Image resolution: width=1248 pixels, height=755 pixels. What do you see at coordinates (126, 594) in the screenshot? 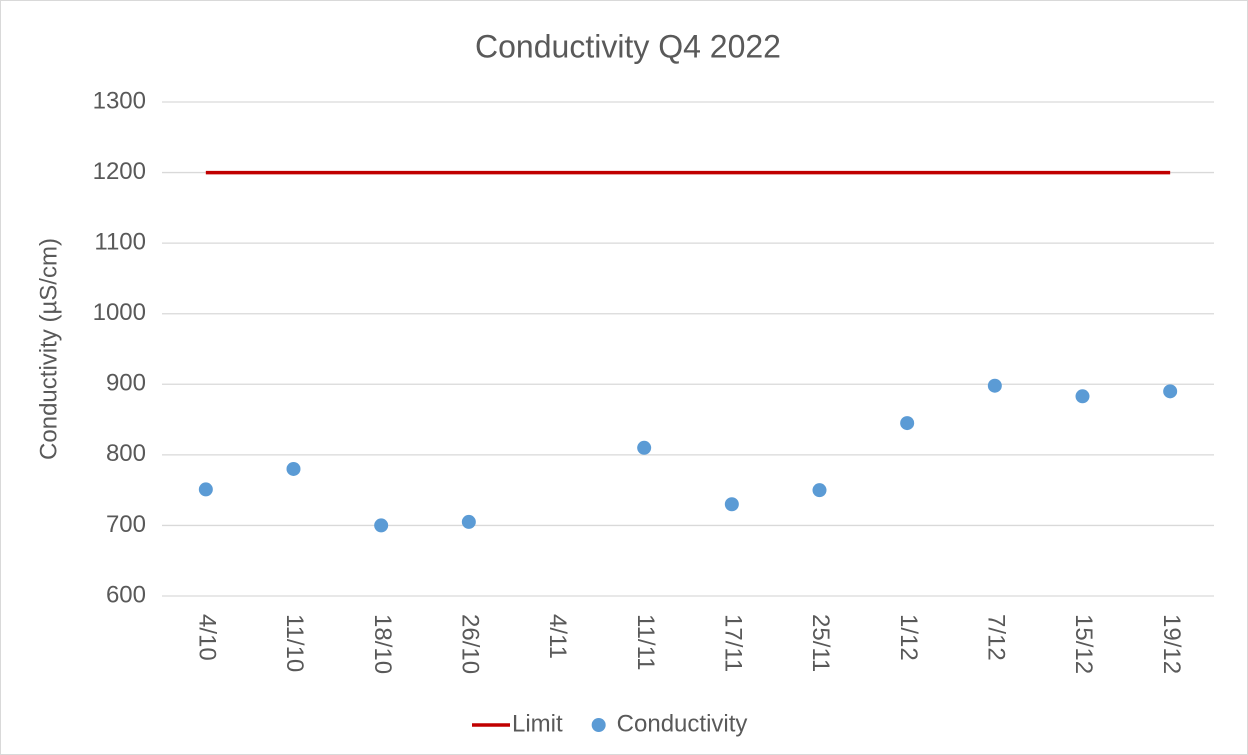
I see `y-tick-label: 600` at bounding box center [126, 594].